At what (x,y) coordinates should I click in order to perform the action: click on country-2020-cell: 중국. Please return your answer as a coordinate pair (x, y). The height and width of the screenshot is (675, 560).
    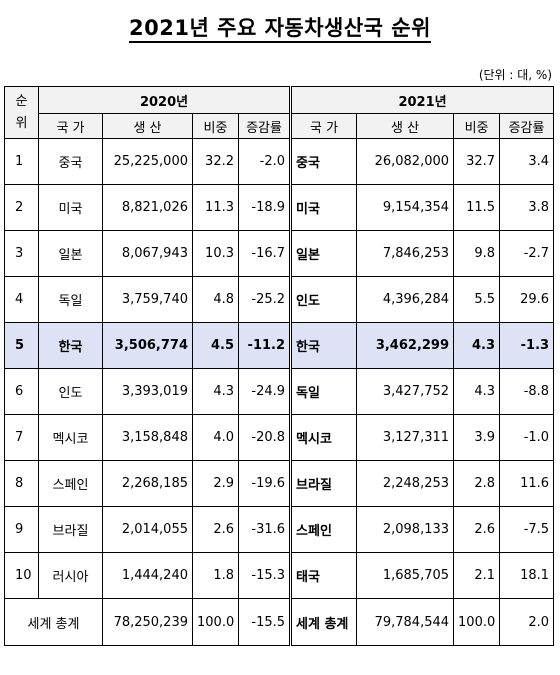
    Looking at the image, I should click on (70, 161).